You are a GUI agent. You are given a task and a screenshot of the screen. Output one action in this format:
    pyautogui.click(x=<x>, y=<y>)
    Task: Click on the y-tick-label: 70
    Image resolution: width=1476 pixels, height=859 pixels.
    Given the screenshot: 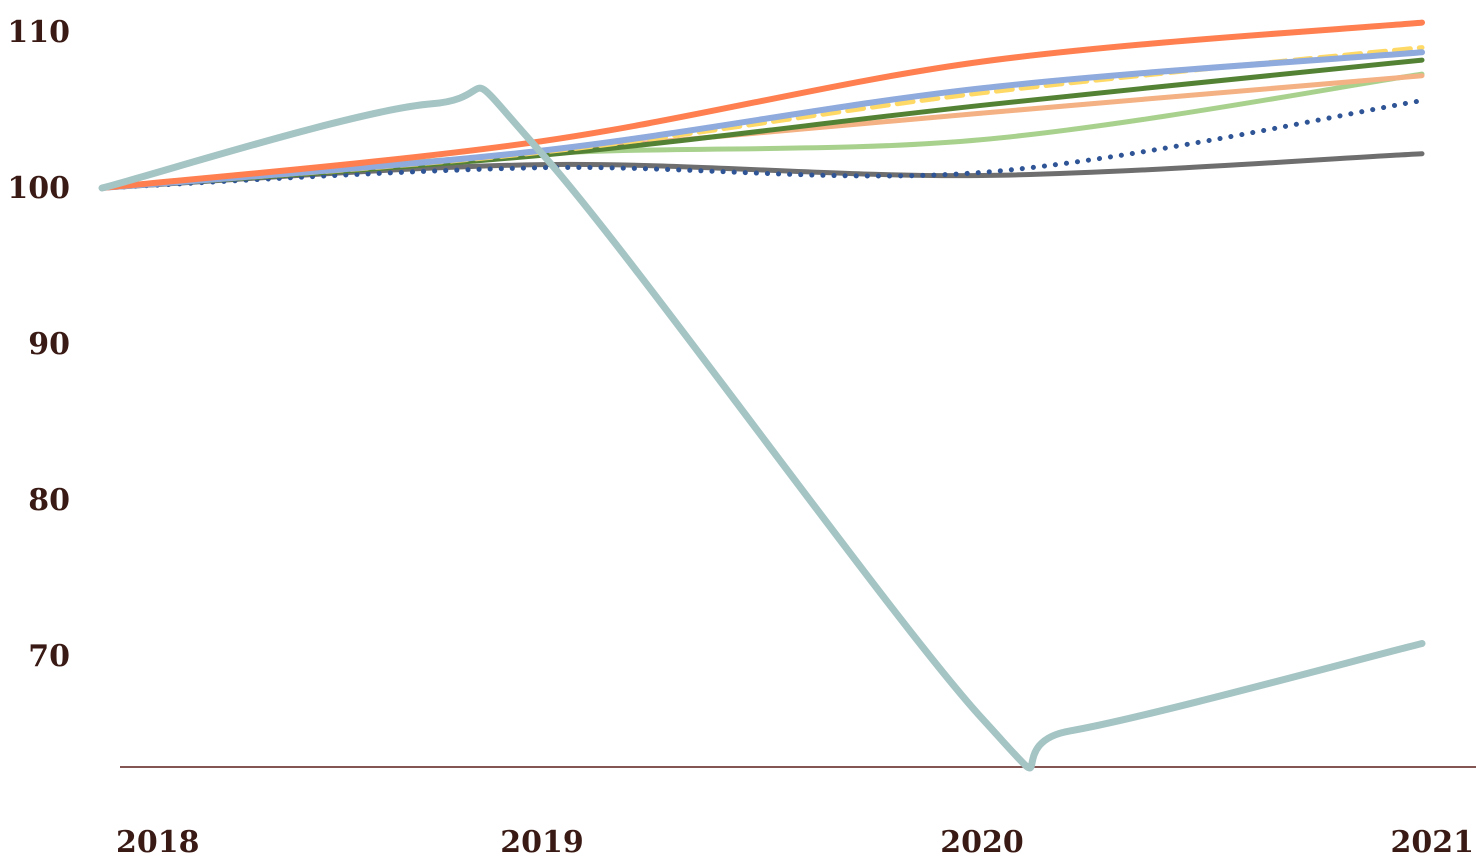 What is the action you would take?
    pyautogui.click(x=49, y=656)
    